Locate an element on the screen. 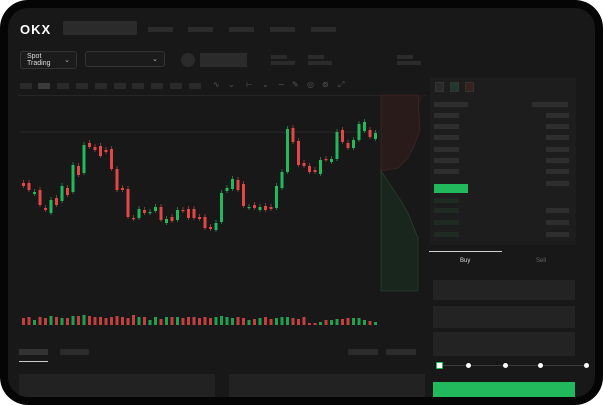 This screenshot has height=405, width=603. tab-open-orders is located at coordinates (33, 352).